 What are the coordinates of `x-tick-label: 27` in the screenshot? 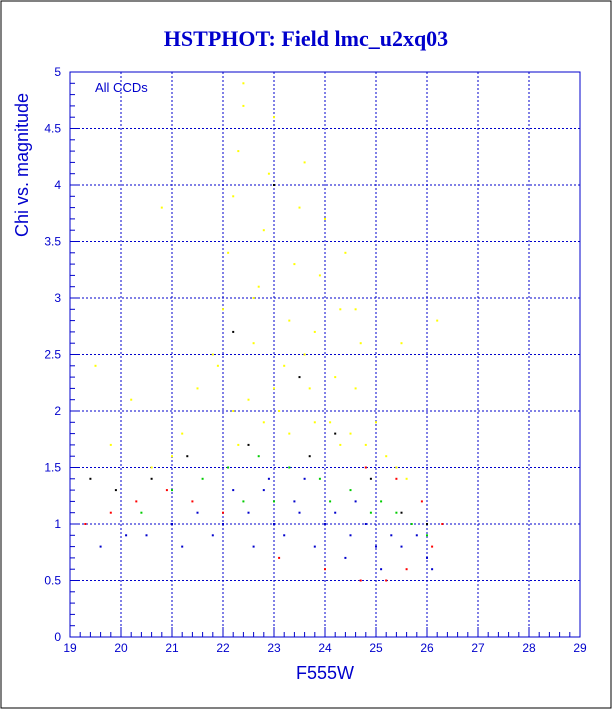 It's located at (478, 648).